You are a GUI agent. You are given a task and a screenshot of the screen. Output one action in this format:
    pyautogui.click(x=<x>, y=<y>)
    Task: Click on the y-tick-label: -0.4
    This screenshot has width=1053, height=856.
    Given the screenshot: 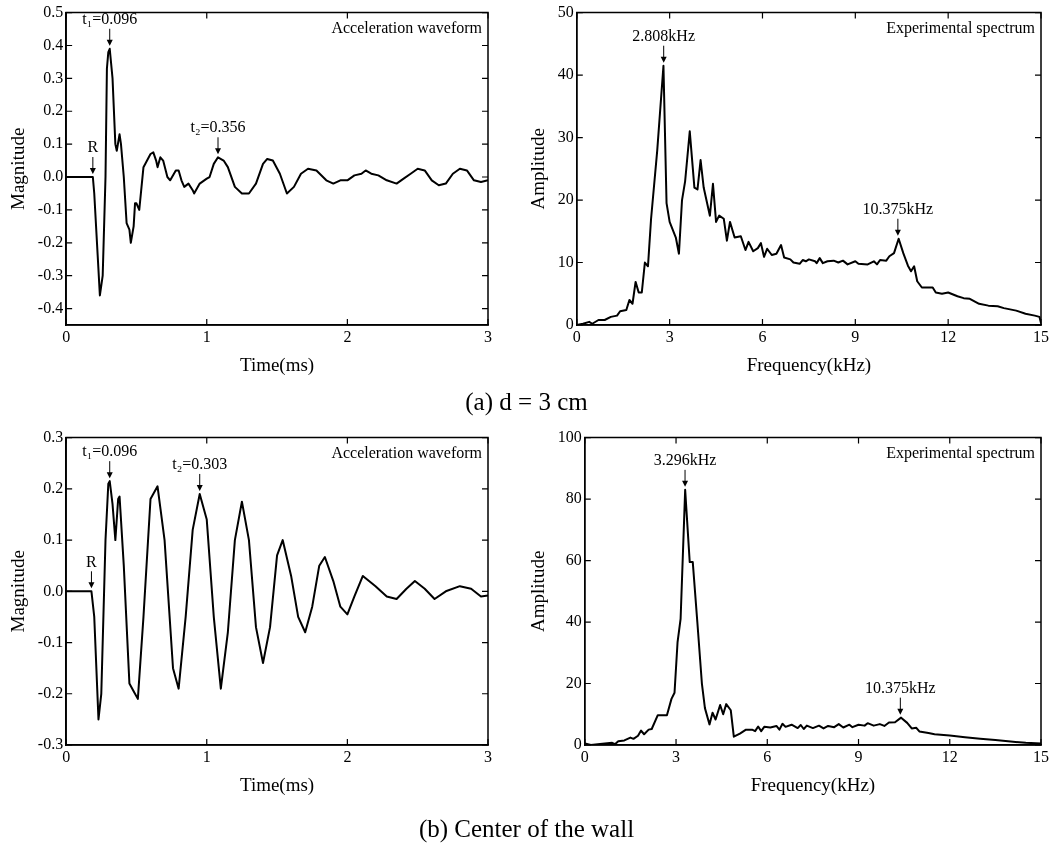 What is the action you would take?
    pyautogui.click(x=50, y=307)
    